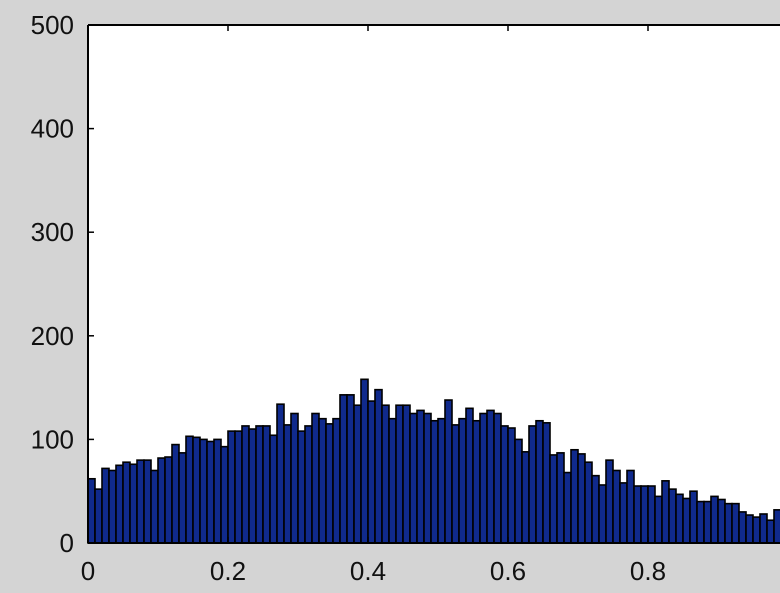 The image size is (780, 593). I want to click on y-tick-label: 500, so click(52, 25).